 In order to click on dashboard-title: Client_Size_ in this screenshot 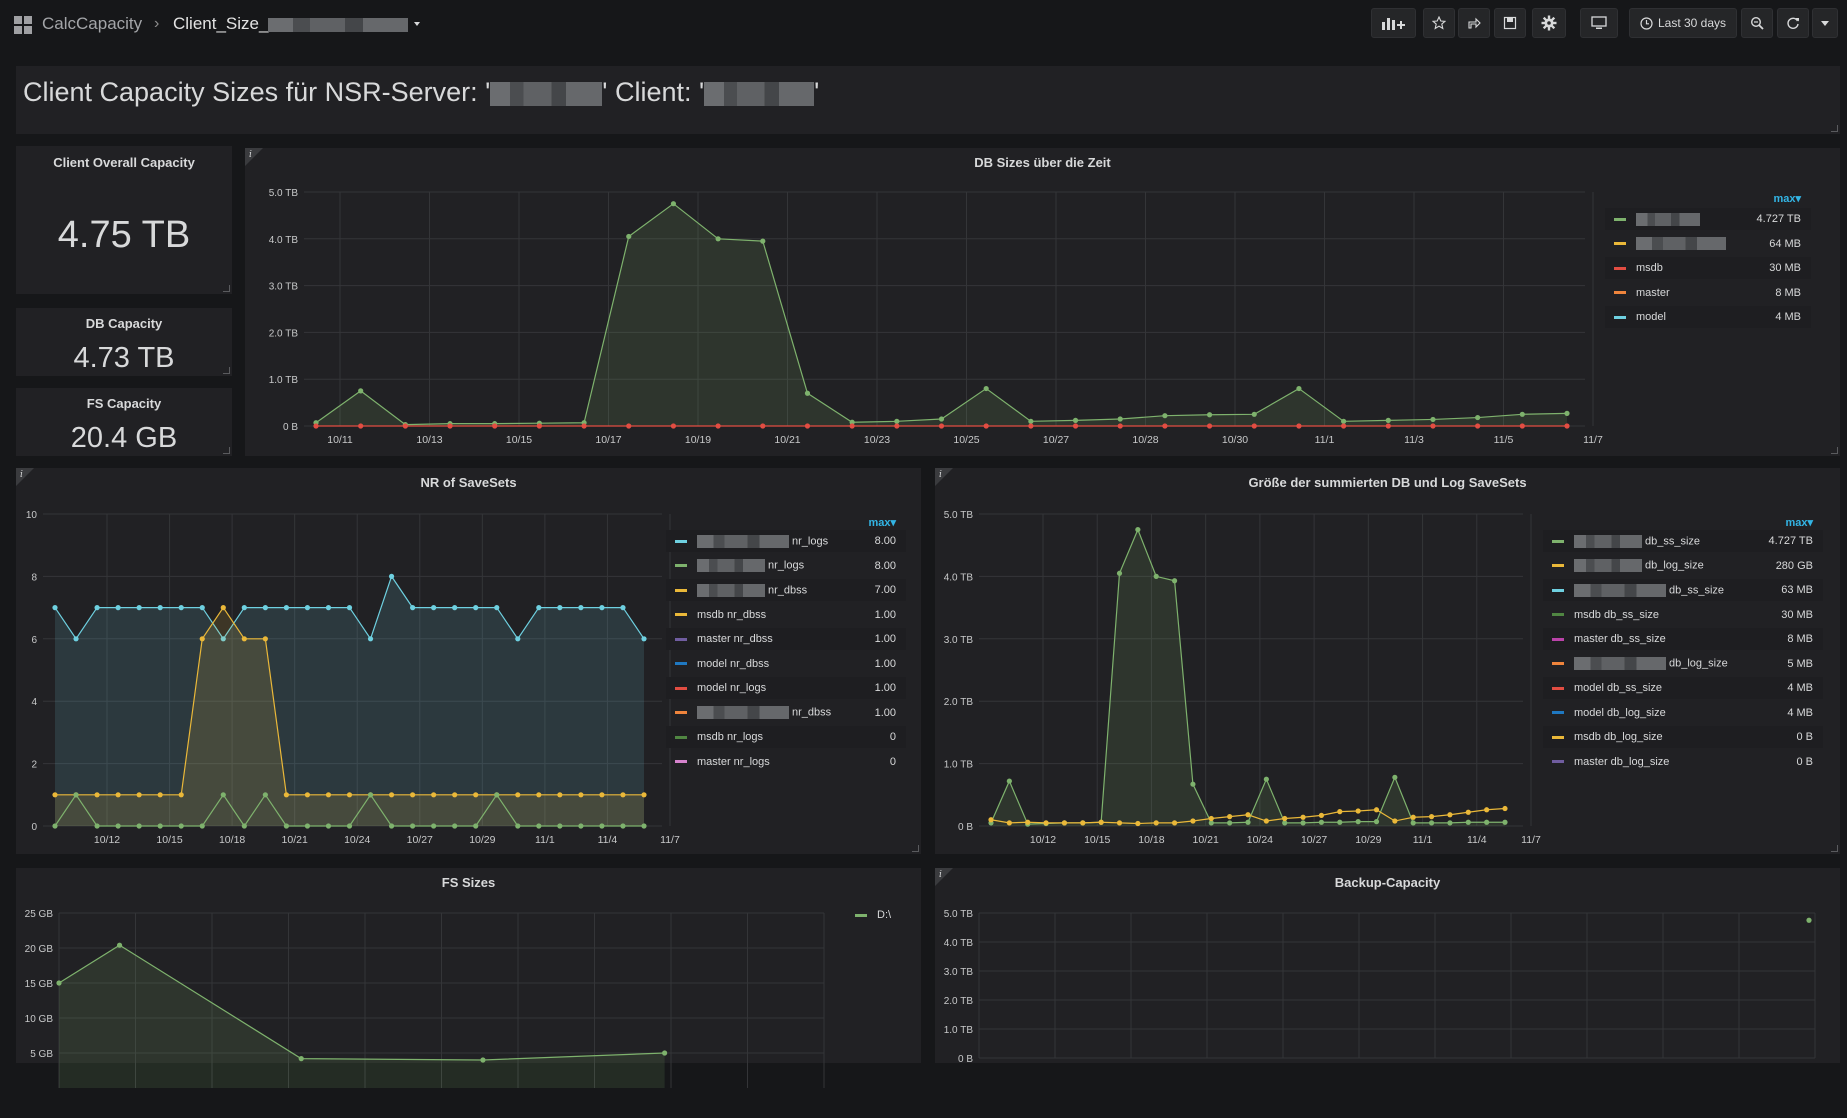, I will do `click(291, 24)`.